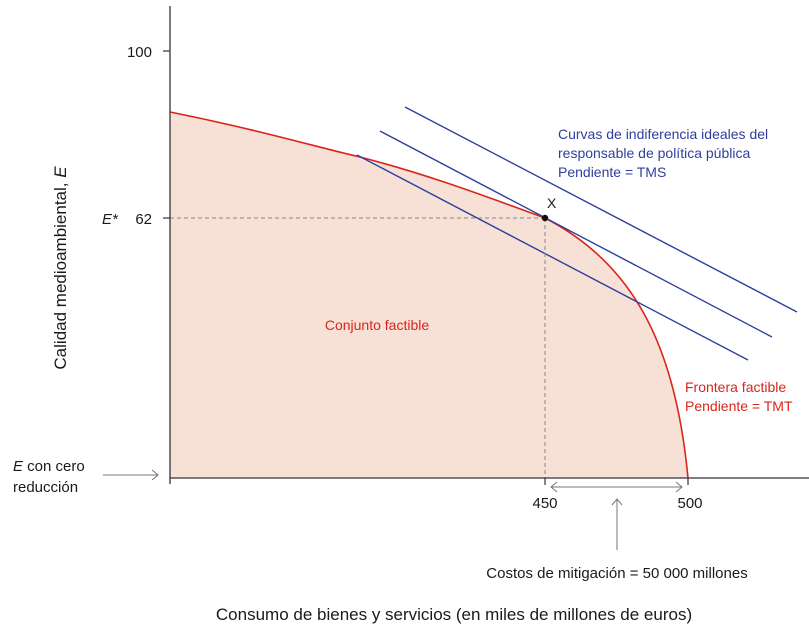 This screenshot has width=809, height=632. I want to click on e-zero-rest: con cero, so click(54, 466).